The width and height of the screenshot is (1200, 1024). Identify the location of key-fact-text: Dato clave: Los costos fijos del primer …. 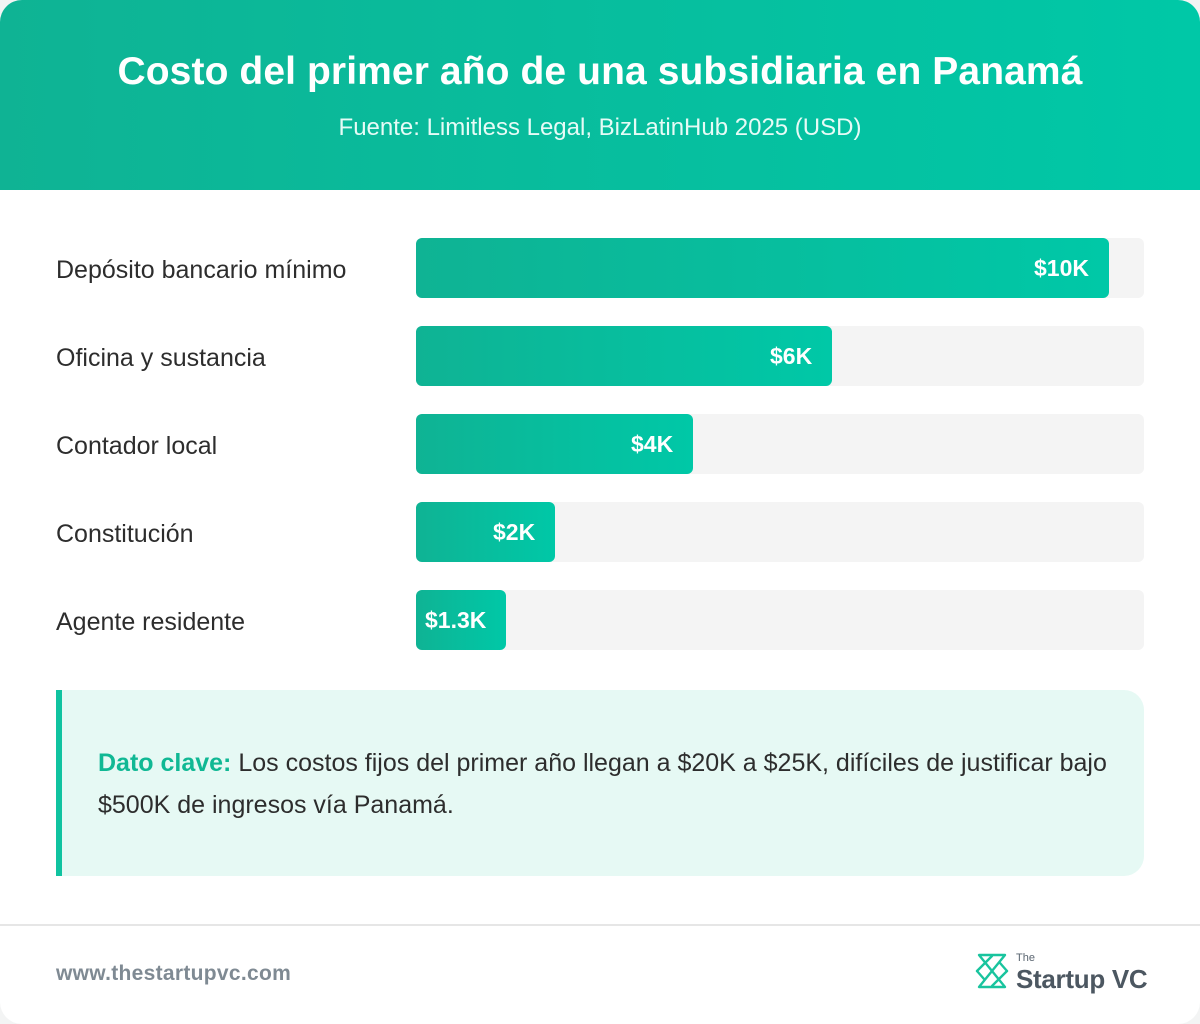
(603, 784).